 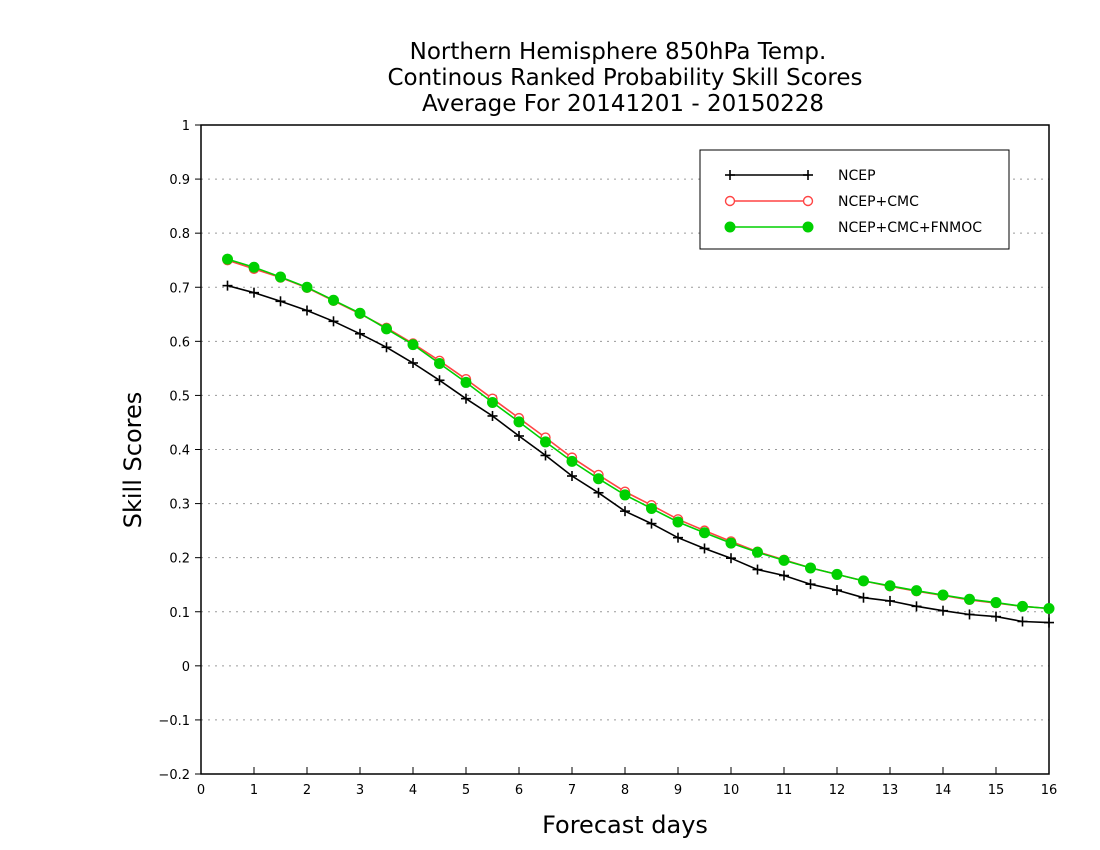 I want to click on x-tick-label: 0, so click(x=201, y=790).